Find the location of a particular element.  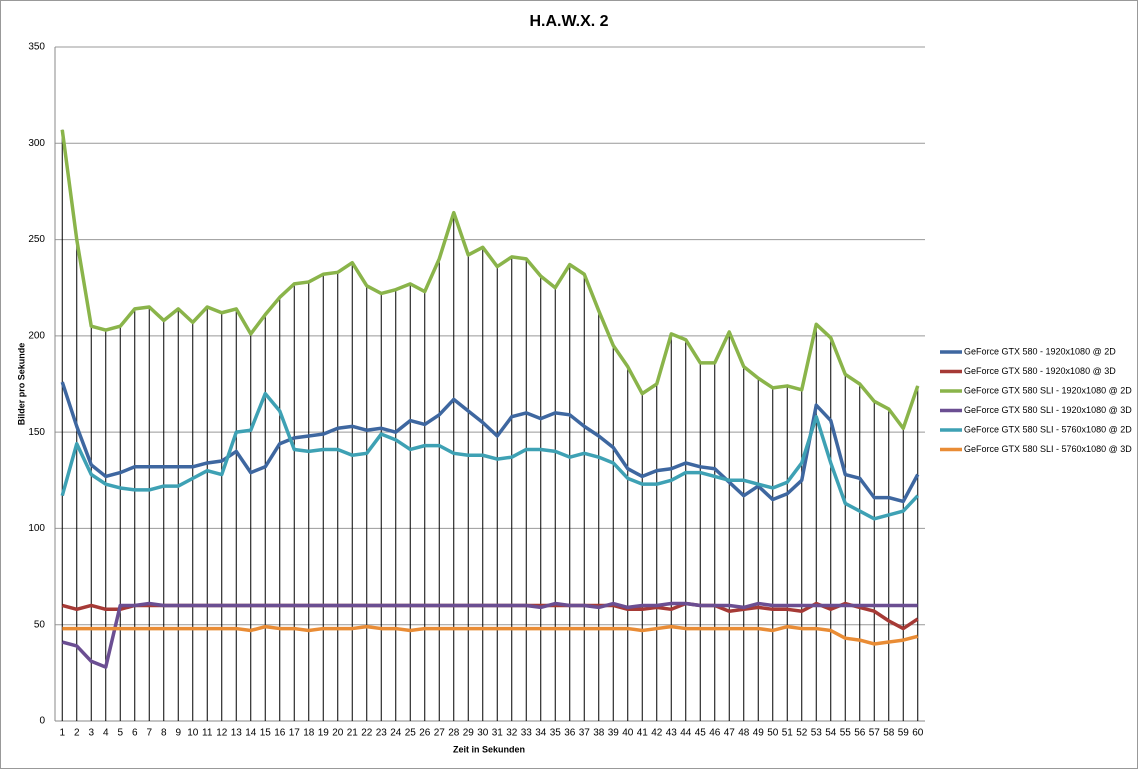

x-tick-label: 1 is located at coordinates (62, 733).